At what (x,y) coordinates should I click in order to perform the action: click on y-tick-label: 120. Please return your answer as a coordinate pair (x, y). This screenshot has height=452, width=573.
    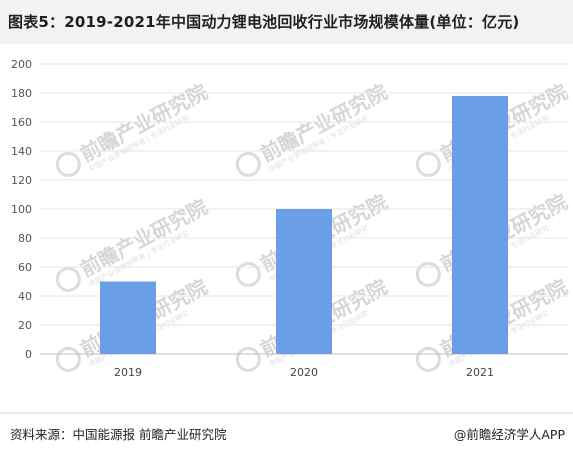
    Looking at the image, I should click on (21, 180).